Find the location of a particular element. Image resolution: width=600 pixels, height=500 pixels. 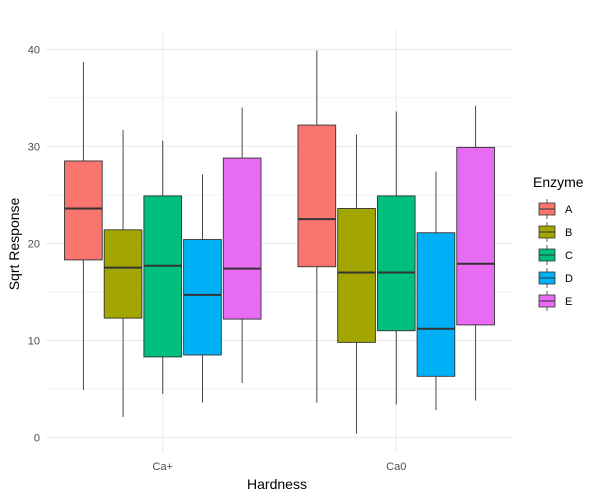

box-C-Ca+ is located at coordinates (163, 267).